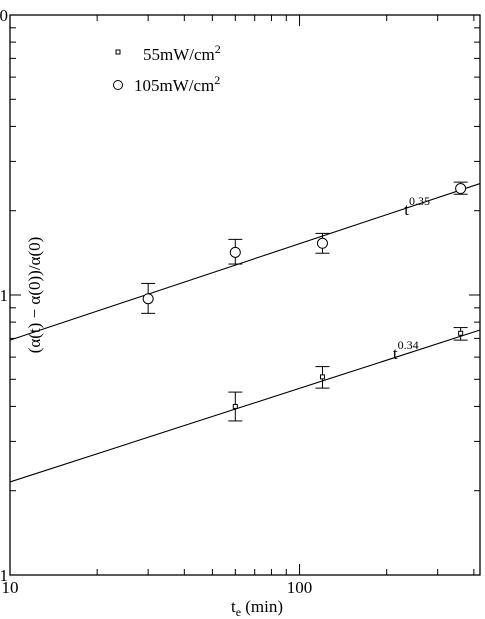 This screenshot has height=619, width=485. I want to click on y-axis-title: (α(t) − α(0))/α(0), so click(34, 295).